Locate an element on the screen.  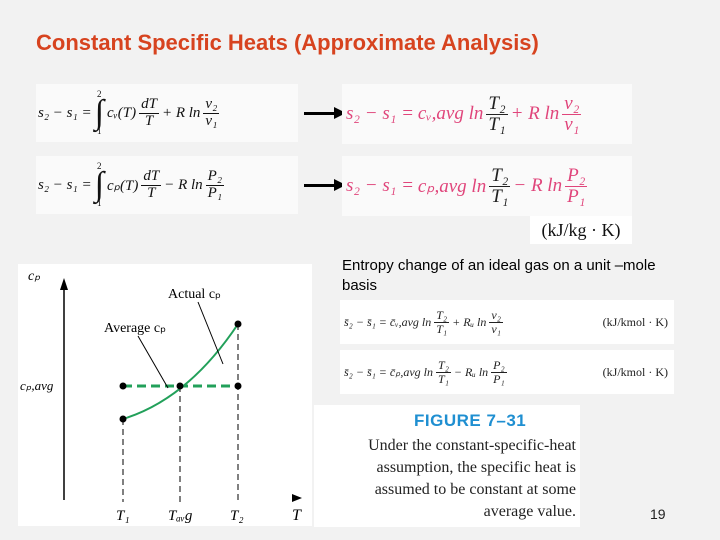
eq-op: + Rᵤ ln is located at coordinates (469, 321).